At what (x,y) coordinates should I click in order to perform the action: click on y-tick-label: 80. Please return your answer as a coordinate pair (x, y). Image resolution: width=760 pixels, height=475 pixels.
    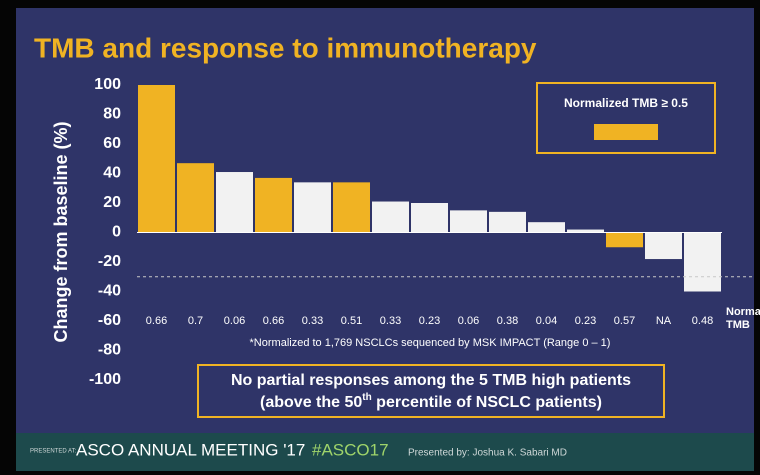
    Looking at the image, I should click on (112, 114).